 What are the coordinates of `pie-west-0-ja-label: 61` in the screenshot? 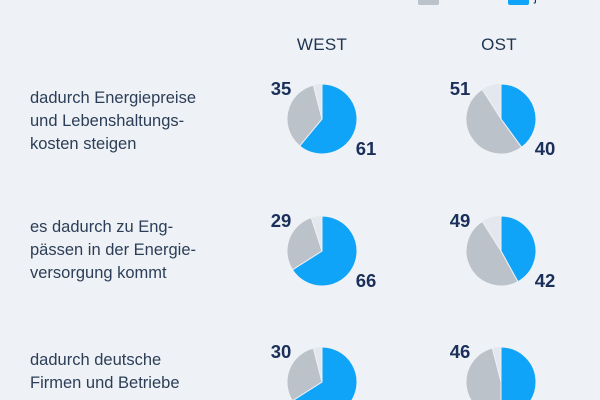 It's located at (366, 148).